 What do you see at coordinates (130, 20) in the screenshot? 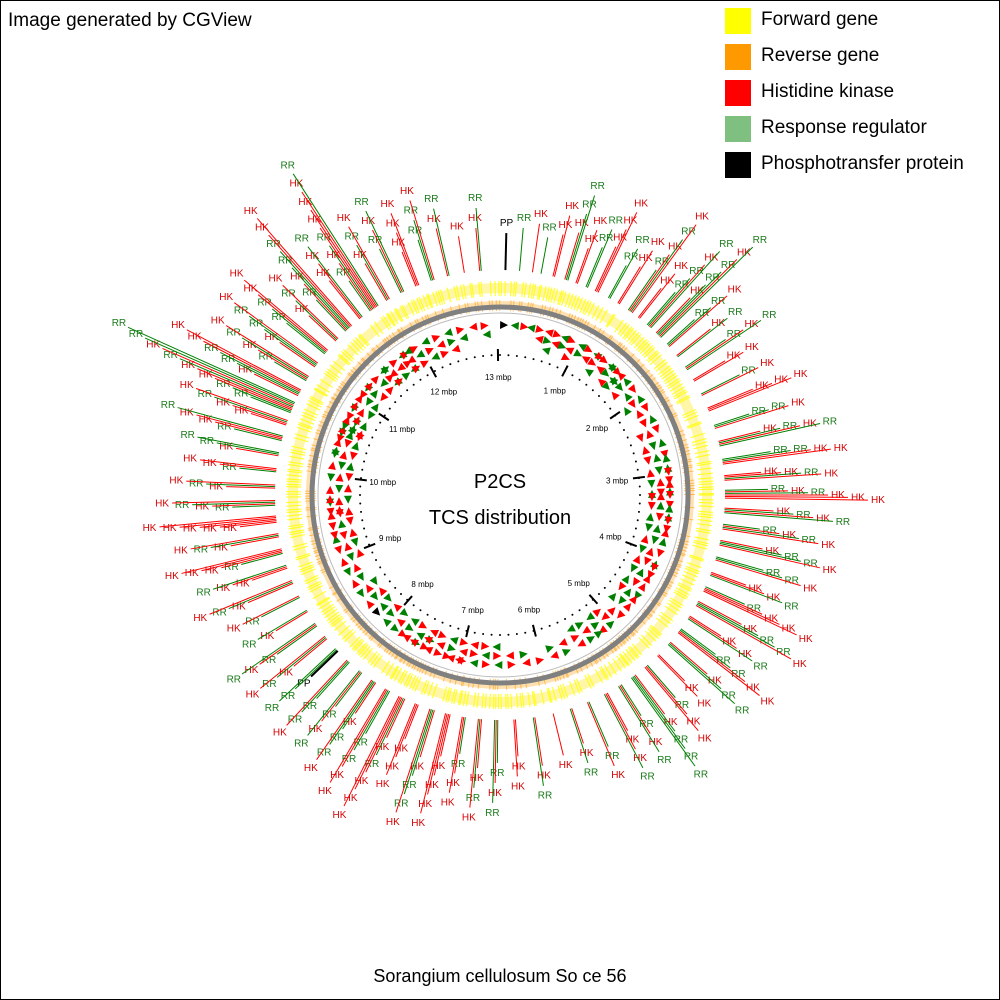
I see `cgview-credit: Image generated by CGView` at bounding box center [130, 20].